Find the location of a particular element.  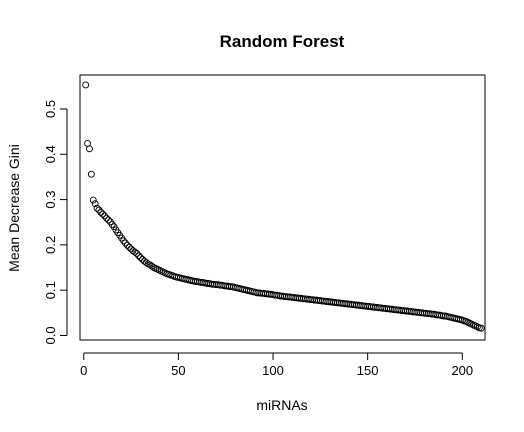

x-axis: 0 50 100 150 200 is located at coordinates (276, 365).